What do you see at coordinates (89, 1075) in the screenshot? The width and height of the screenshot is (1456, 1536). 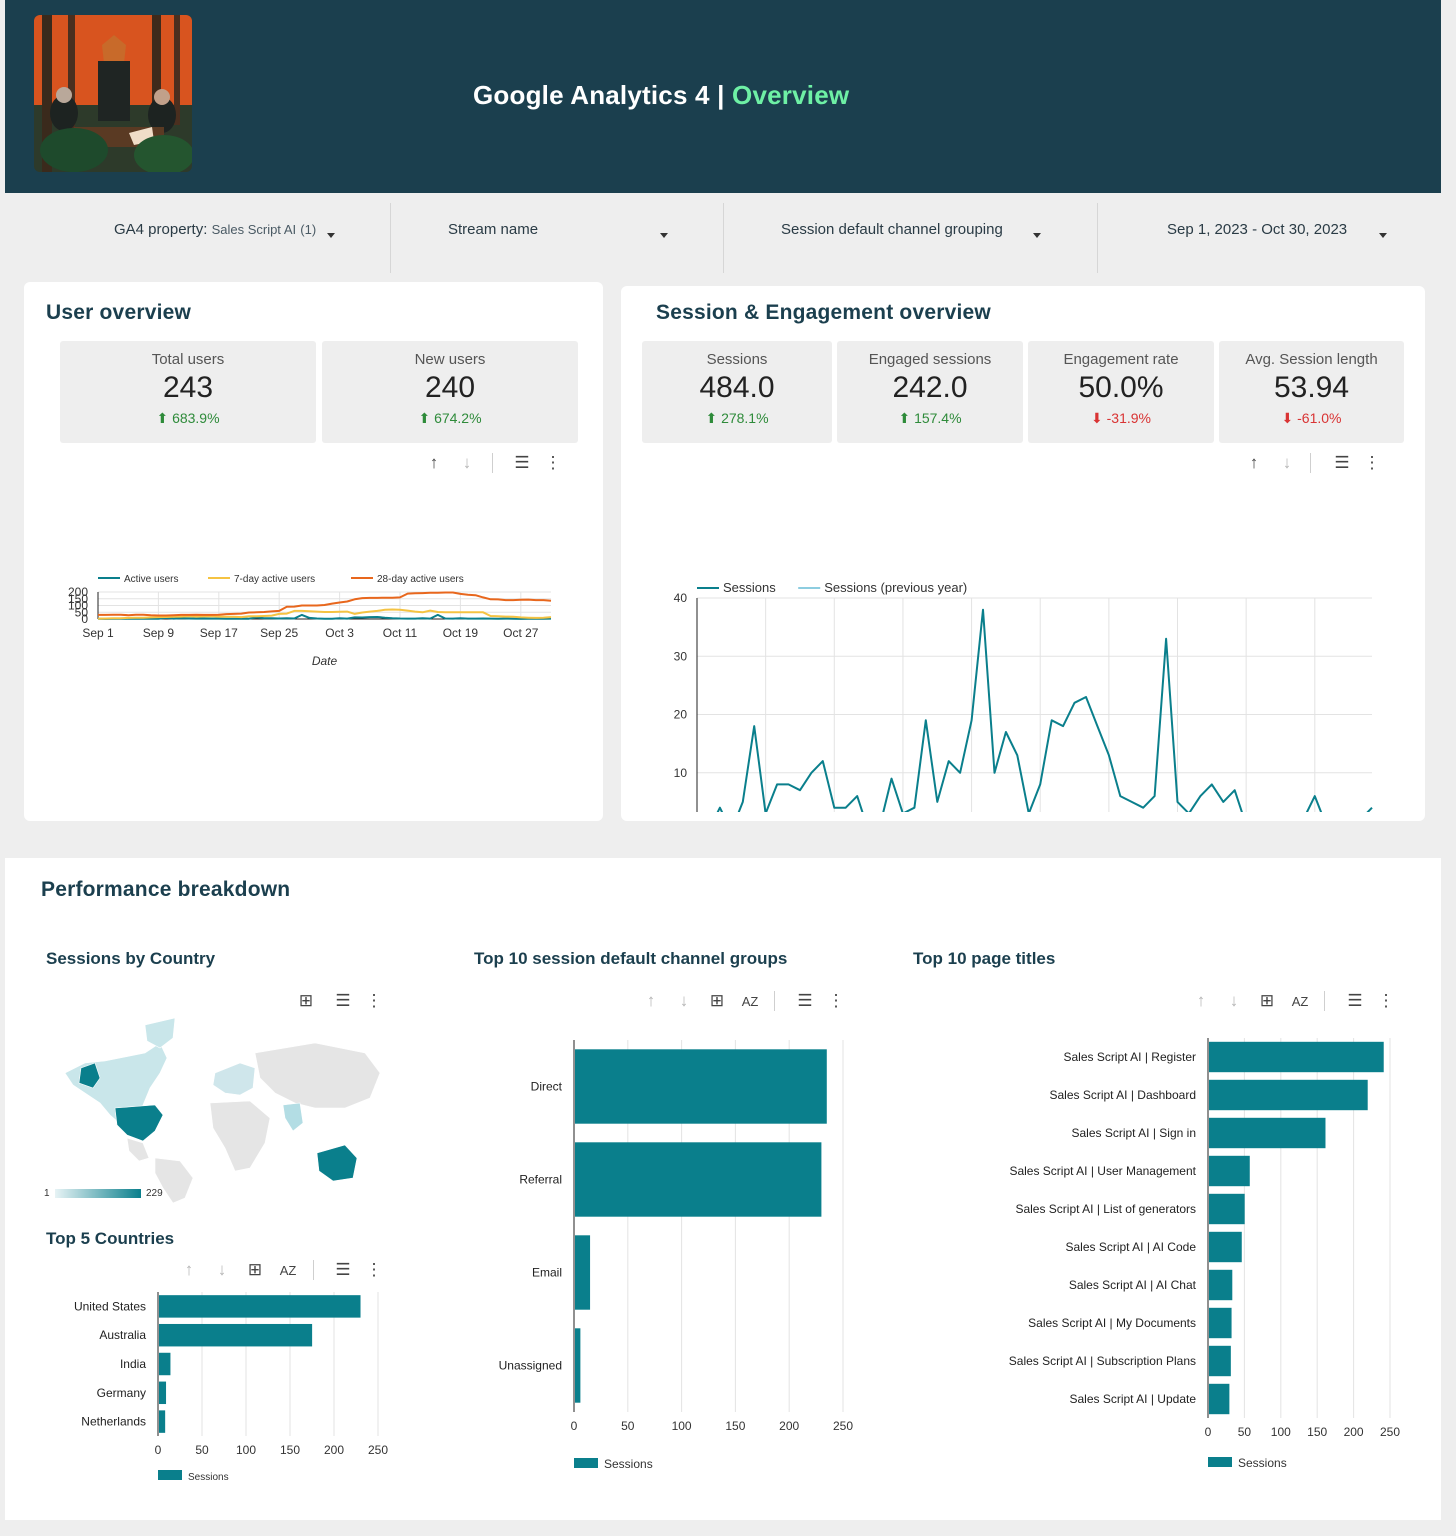 I see `map-region-alaska` at bounding box center [89, 1075].